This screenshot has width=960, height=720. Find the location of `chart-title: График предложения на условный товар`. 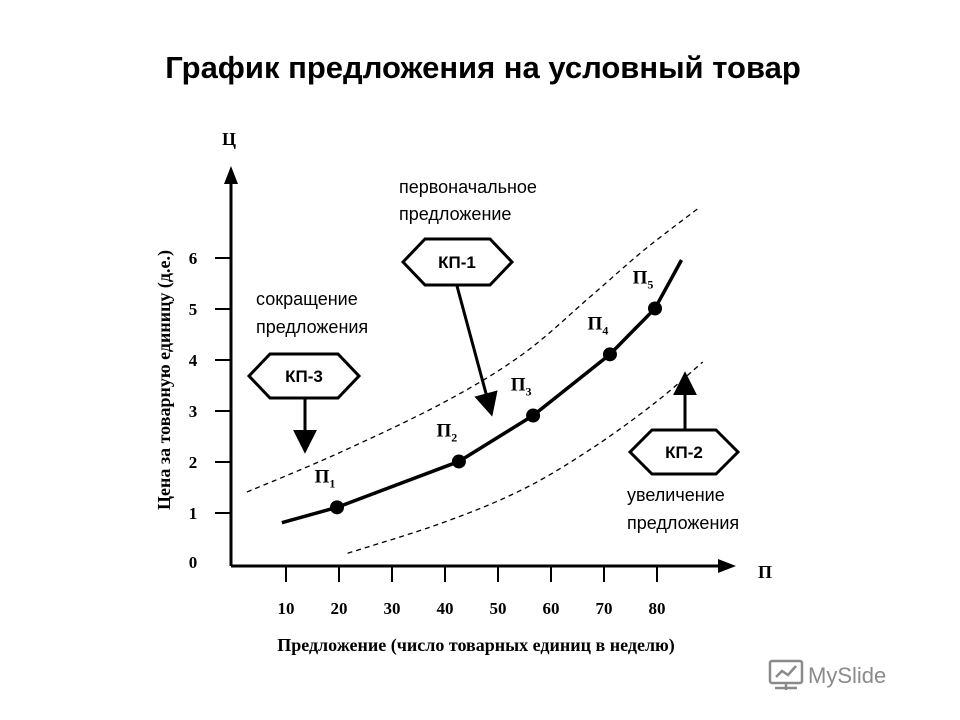

chart-title: График предложения на условный товар is located at coordinates (483, 67).